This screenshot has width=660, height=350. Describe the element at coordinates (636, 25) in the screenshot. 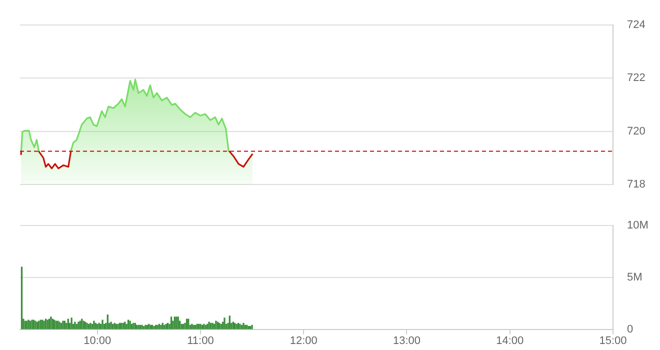

I see `y-tick-label: 724` at that location.